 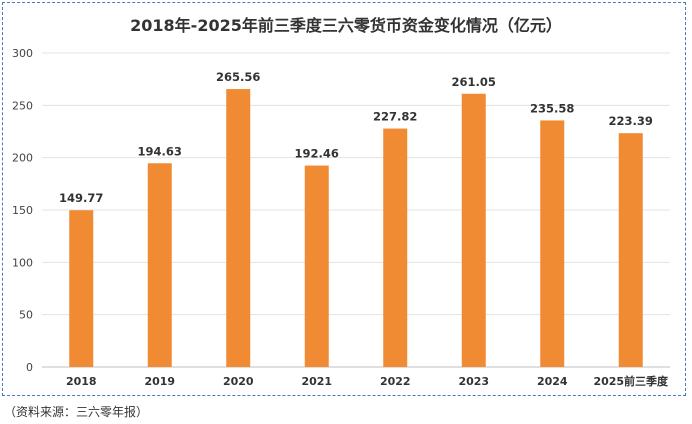 I want to click on x-tick-label: 2023, so click(x=473, y=381).